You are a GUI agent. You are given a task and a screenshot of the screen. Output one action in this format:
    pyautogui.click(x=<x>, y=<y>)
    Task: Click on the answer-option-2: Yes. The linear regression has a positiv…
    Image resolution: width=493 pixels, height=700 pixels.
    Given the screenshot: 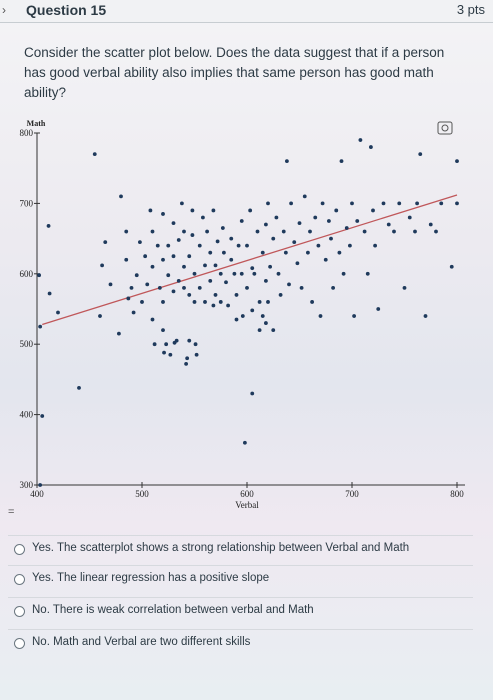 What is the action you would take?
    pyautogui.click(x=240, y=579)
    